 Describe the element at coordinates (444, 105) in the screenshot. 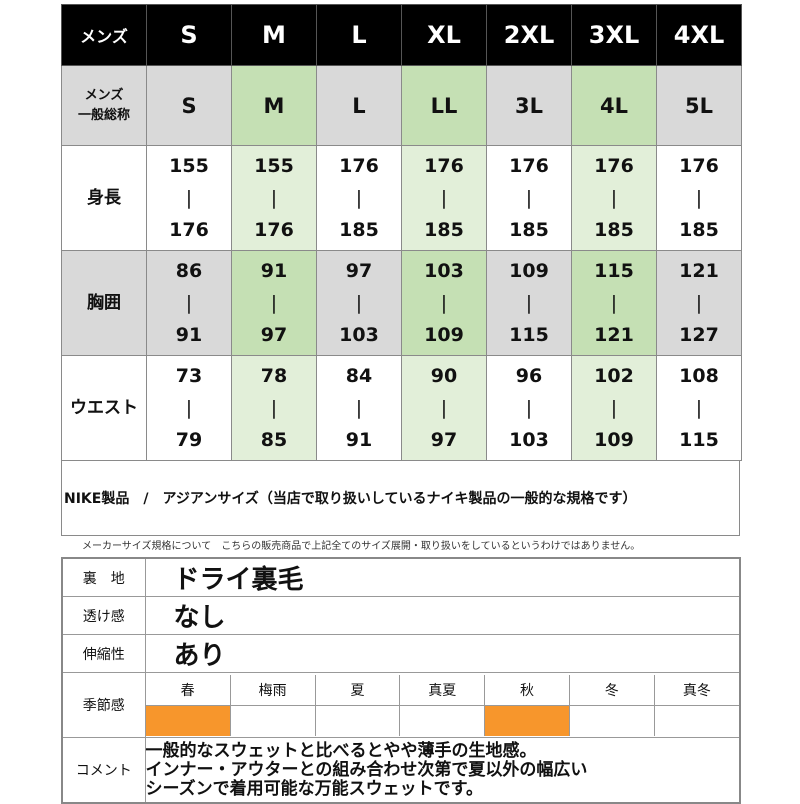

I see `size-alias-cell: LL` at that location.